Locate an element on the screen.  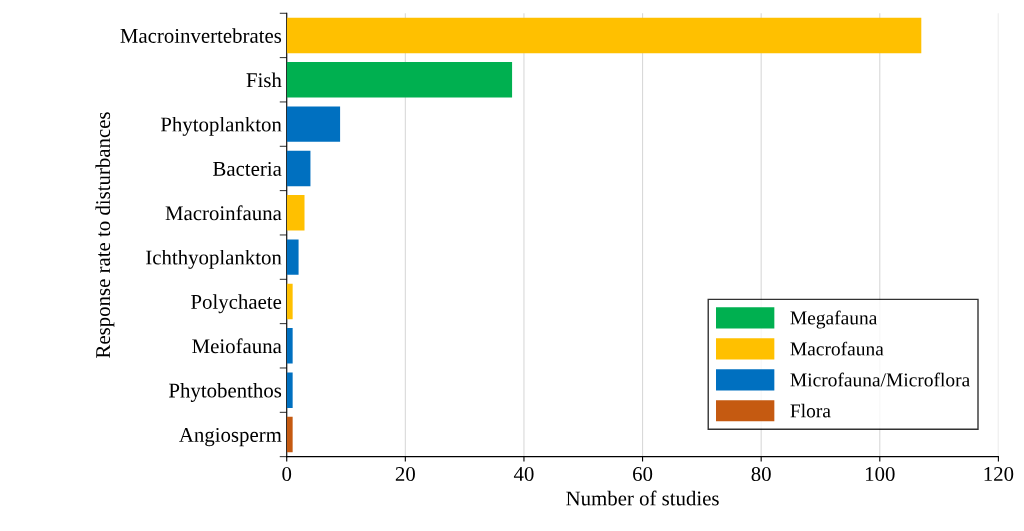
y-tick-label: Ichthyoplankton is located at coordinates (214, 259).